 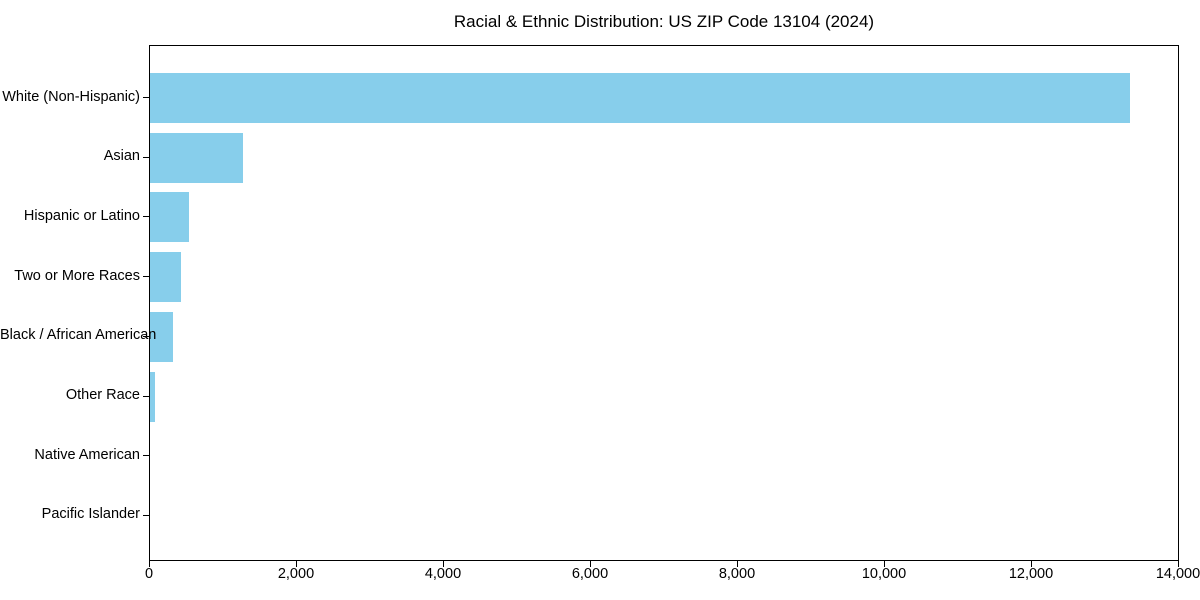 What do you see at coordinates (90, 514) in the screenshot?
I see `y-tick-label: Pacific Islander` at bounding box center [90, 514].